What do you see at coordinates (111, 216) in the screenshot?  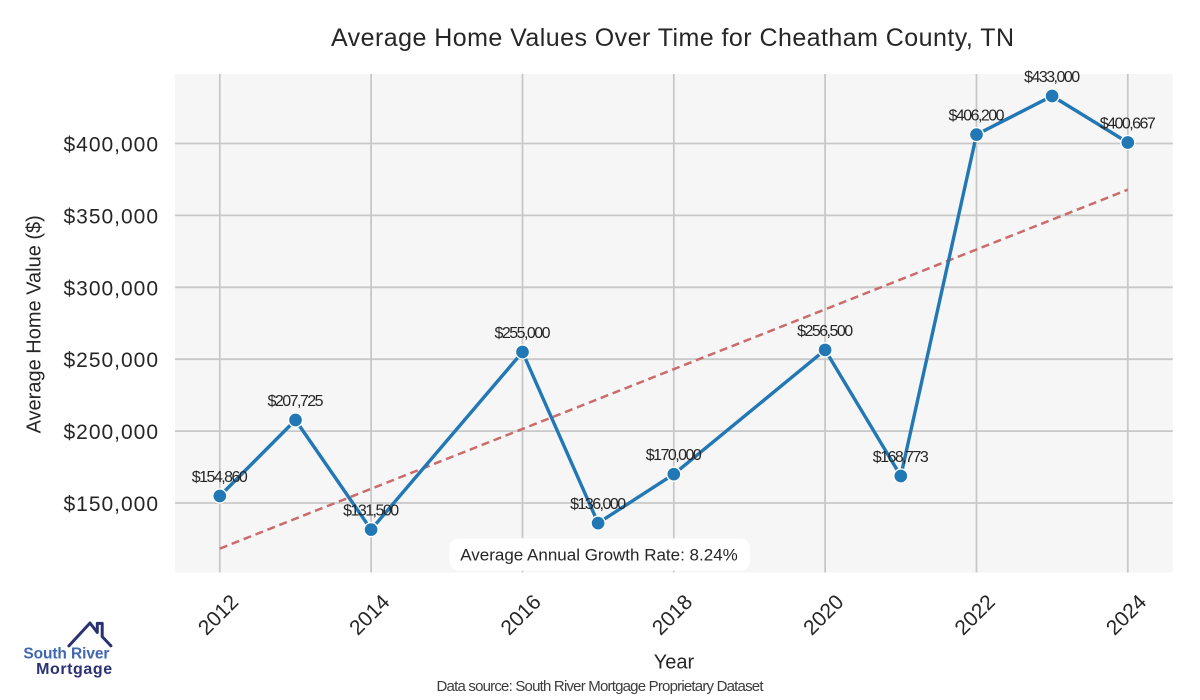 I see `svg-text: $350,000` at bounding box center [111, 216].